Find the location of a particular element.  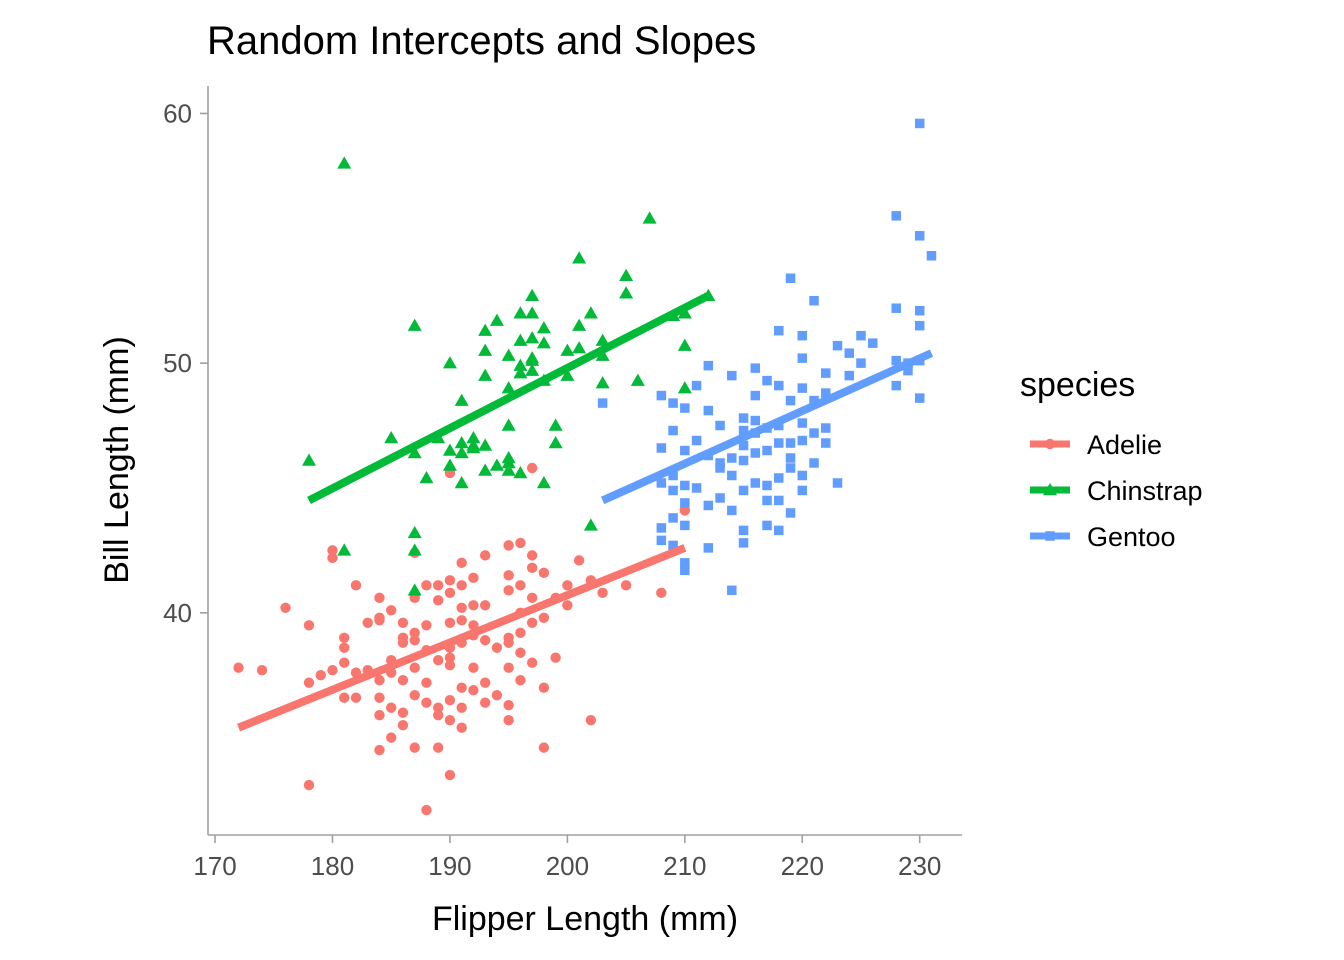

x-axis-title: Flipper Length (mm) is located at coordinates (585, 919).